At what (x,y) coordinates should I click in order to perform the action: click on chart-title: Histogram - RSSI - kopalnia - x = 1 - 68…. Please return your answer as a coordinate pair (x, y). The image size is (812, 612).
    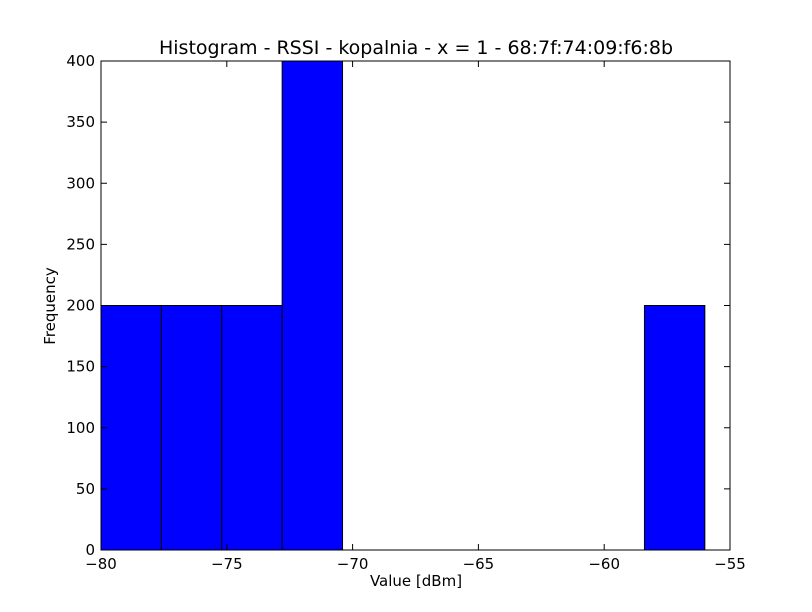
    Looking at the image, I should click on (416, 48).